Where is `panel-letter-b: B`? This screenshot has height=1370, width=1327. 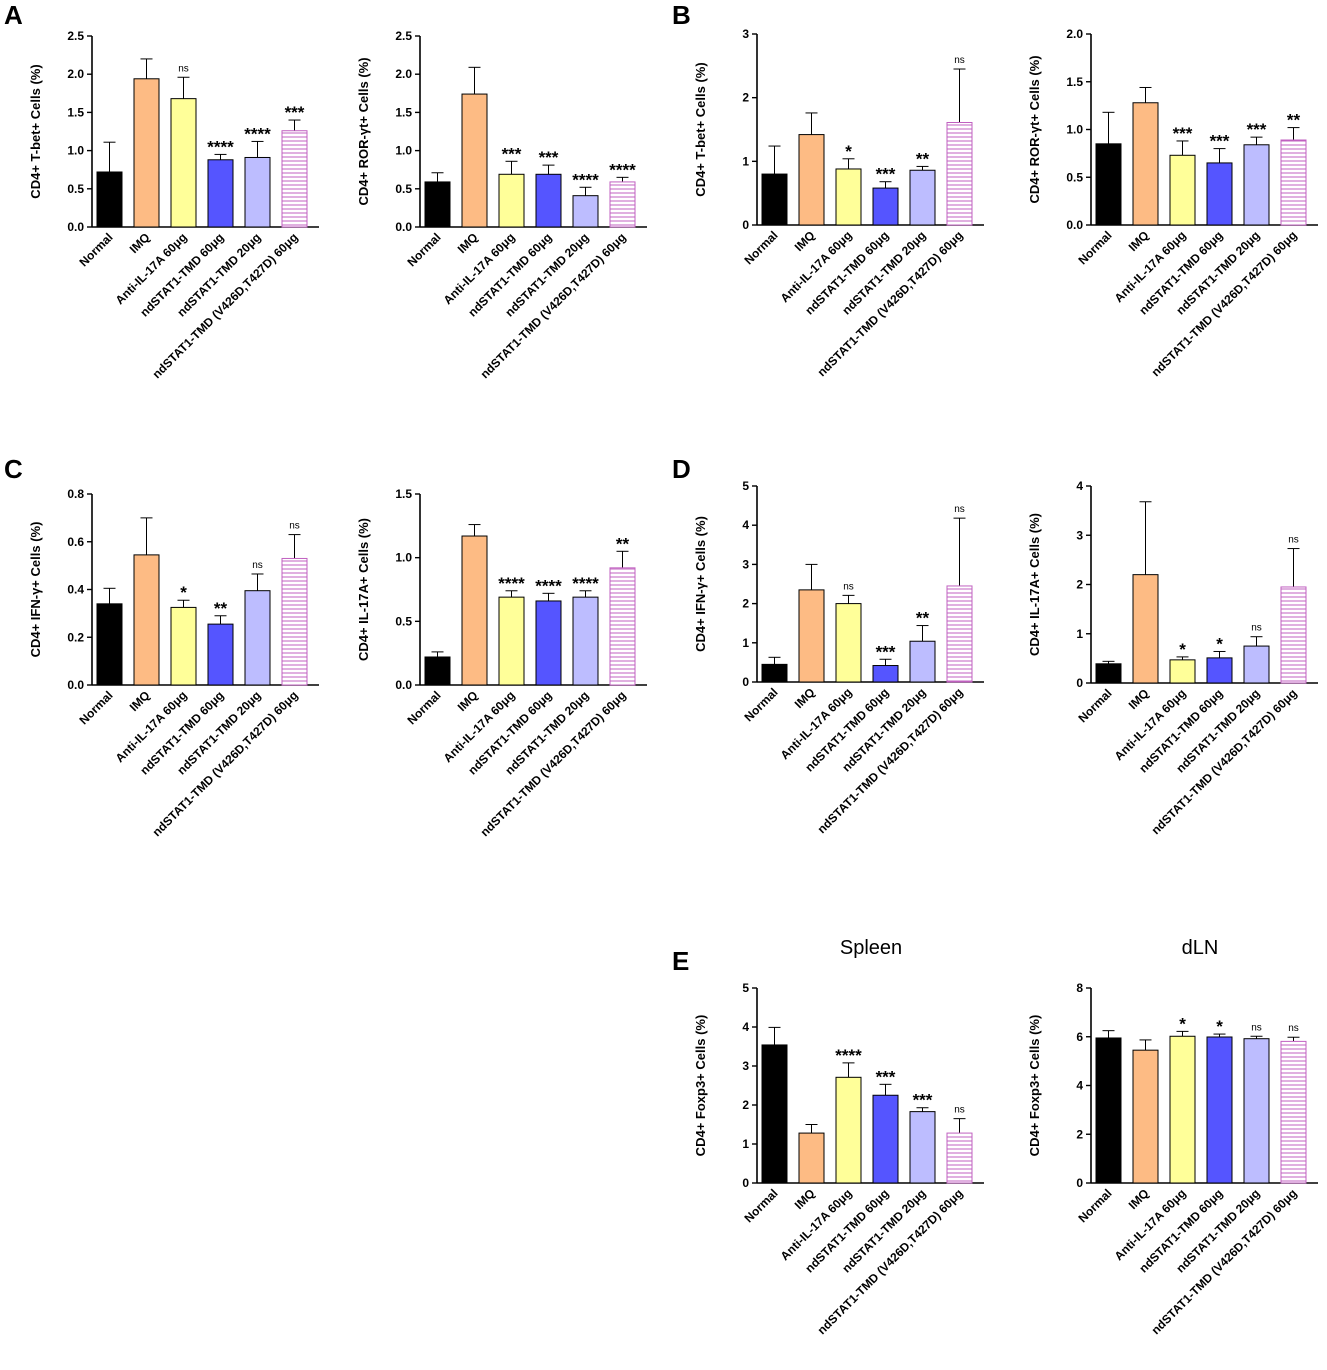 panel-letter-b: B is located at coordinates (681, 15).